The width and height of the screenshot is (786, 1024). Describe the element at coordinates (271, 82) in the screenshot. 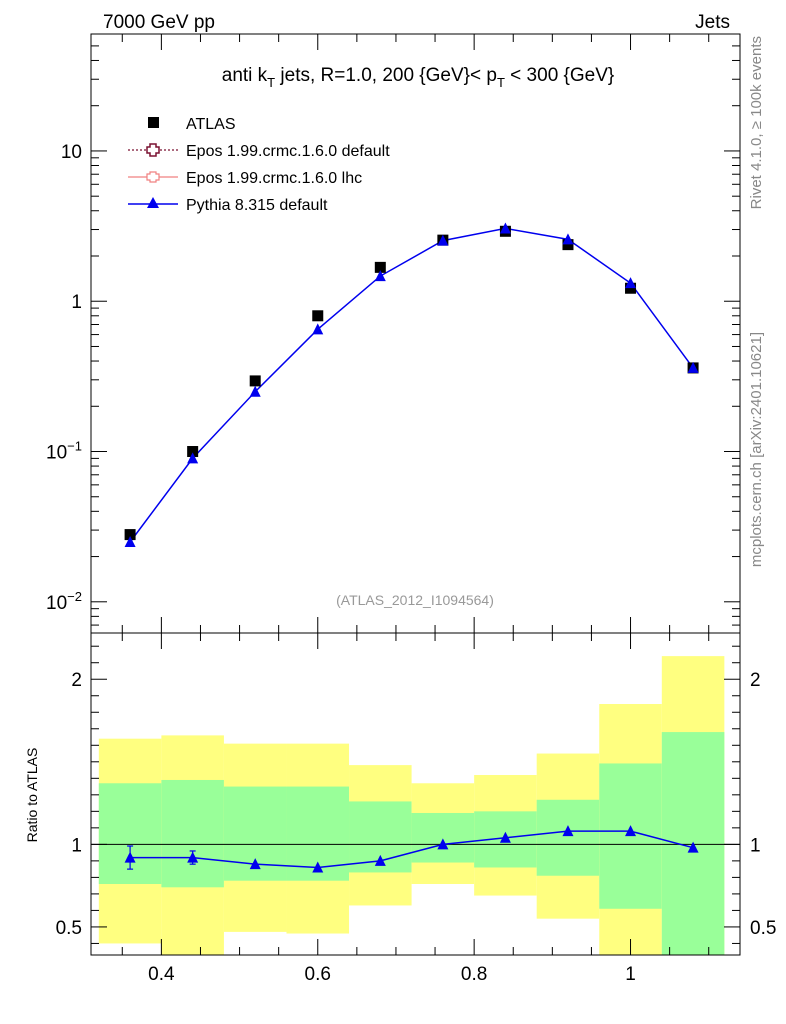

I see `title-prefix-subscript: T` at that location.